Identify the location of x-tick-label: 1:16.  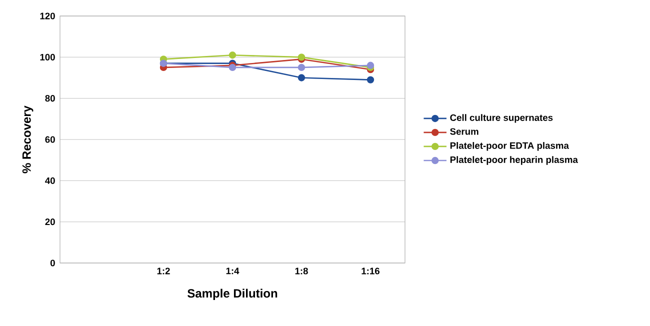
(371, 271).